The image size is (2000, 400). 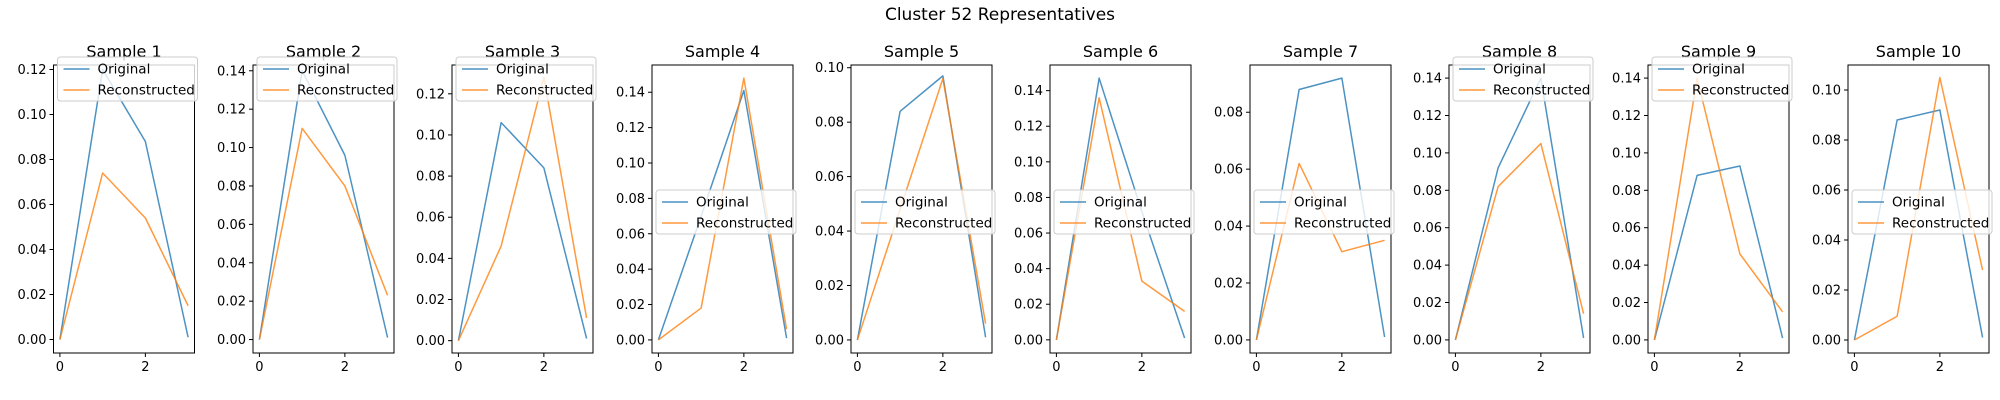 What do you see at coordinates (323, 51) in the screenshot?
I see `subplot-title: Sample 2` at bounding box center [323, 51].